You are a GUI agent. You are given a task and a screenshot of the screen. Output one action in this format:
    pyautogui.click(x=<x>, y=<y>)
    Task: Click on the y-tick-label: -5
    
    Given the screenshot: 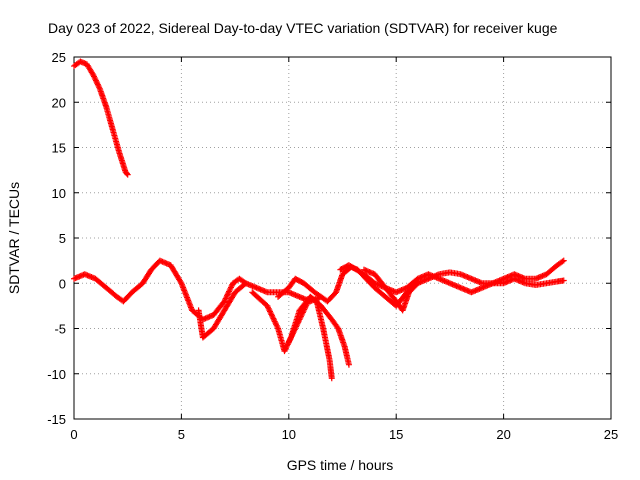 What is the action you would take?
    pyautogui.click(x=60, y=329)
    